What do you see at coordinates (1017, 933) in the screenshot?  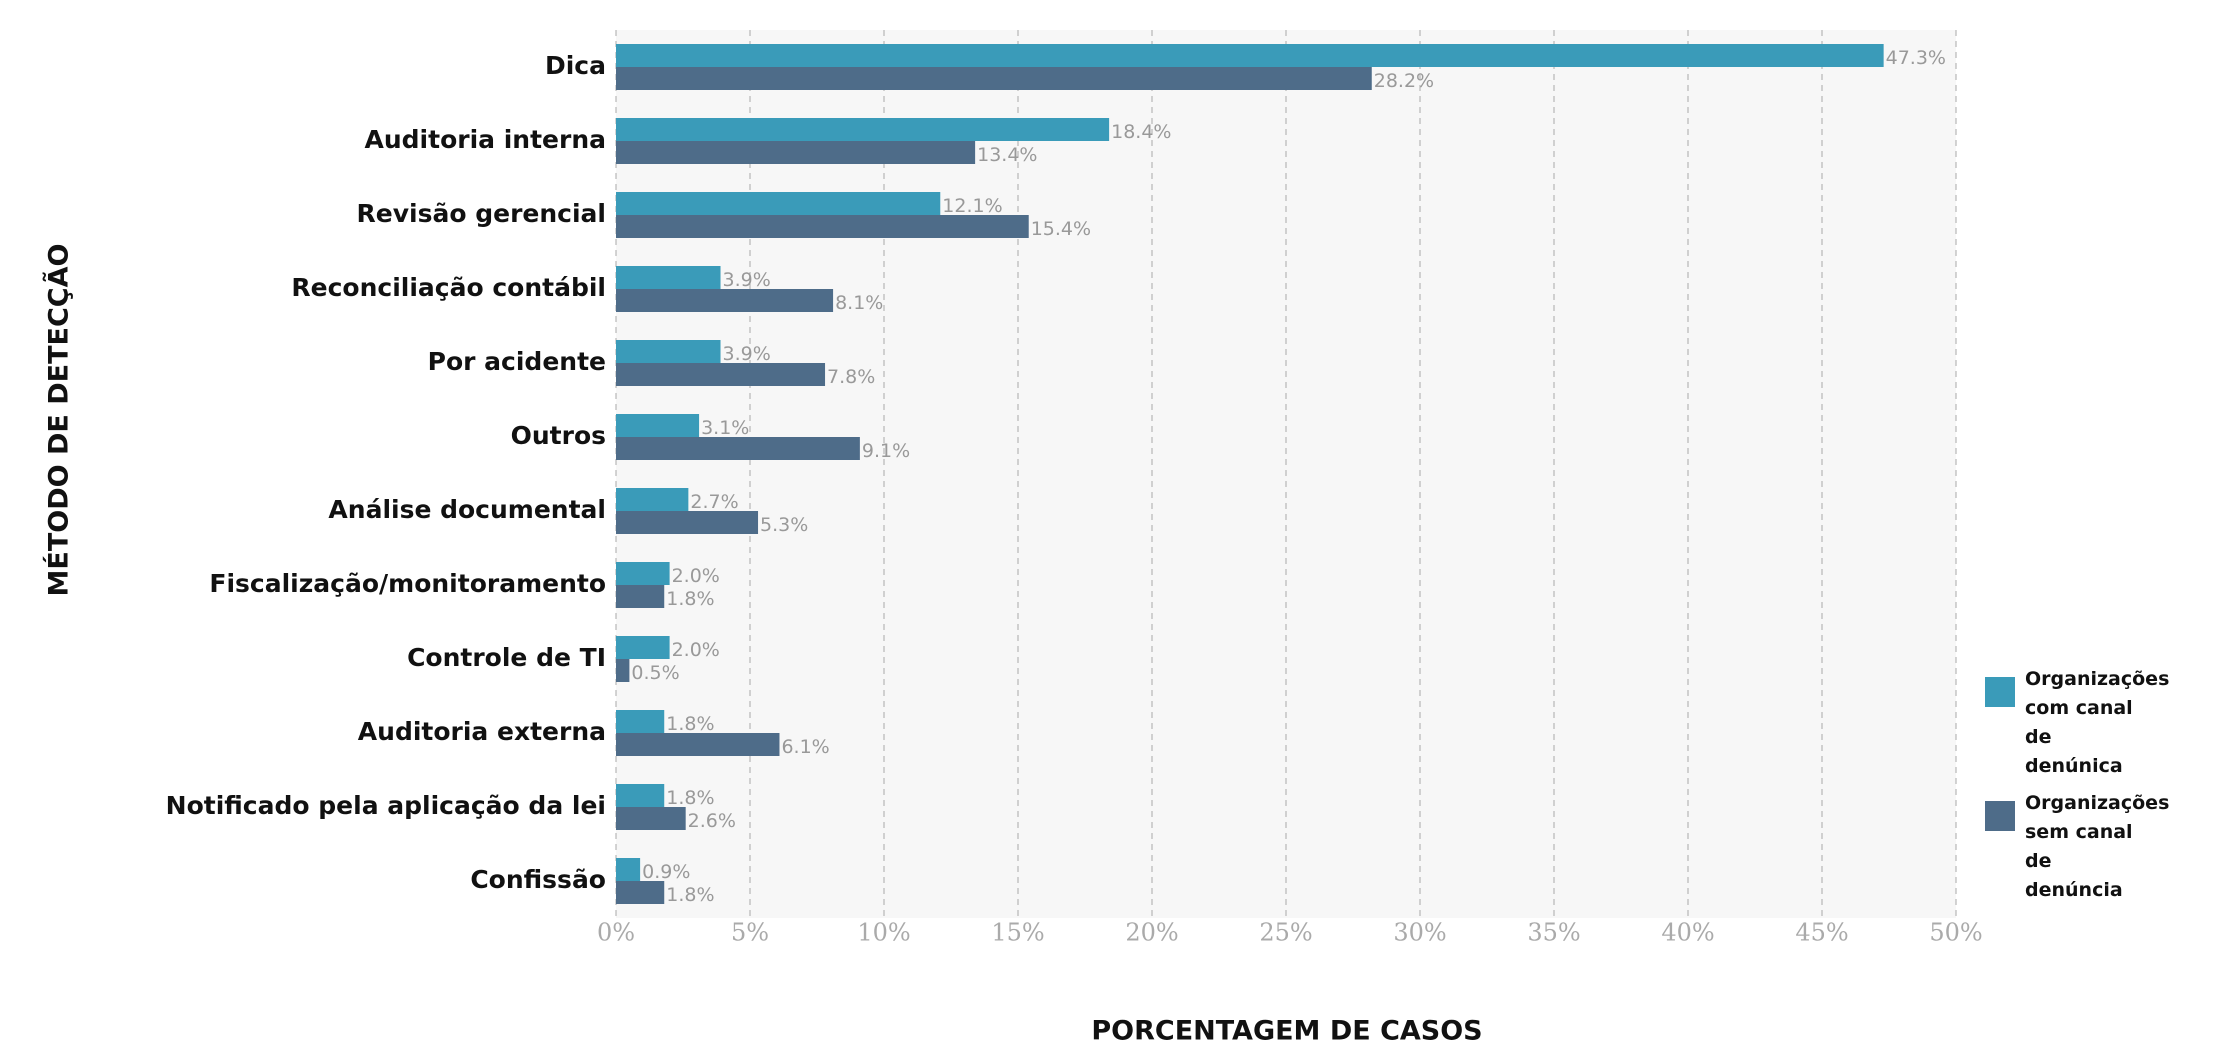 I see `x-tick-label: 15%` at bounding box center [1017, 933].